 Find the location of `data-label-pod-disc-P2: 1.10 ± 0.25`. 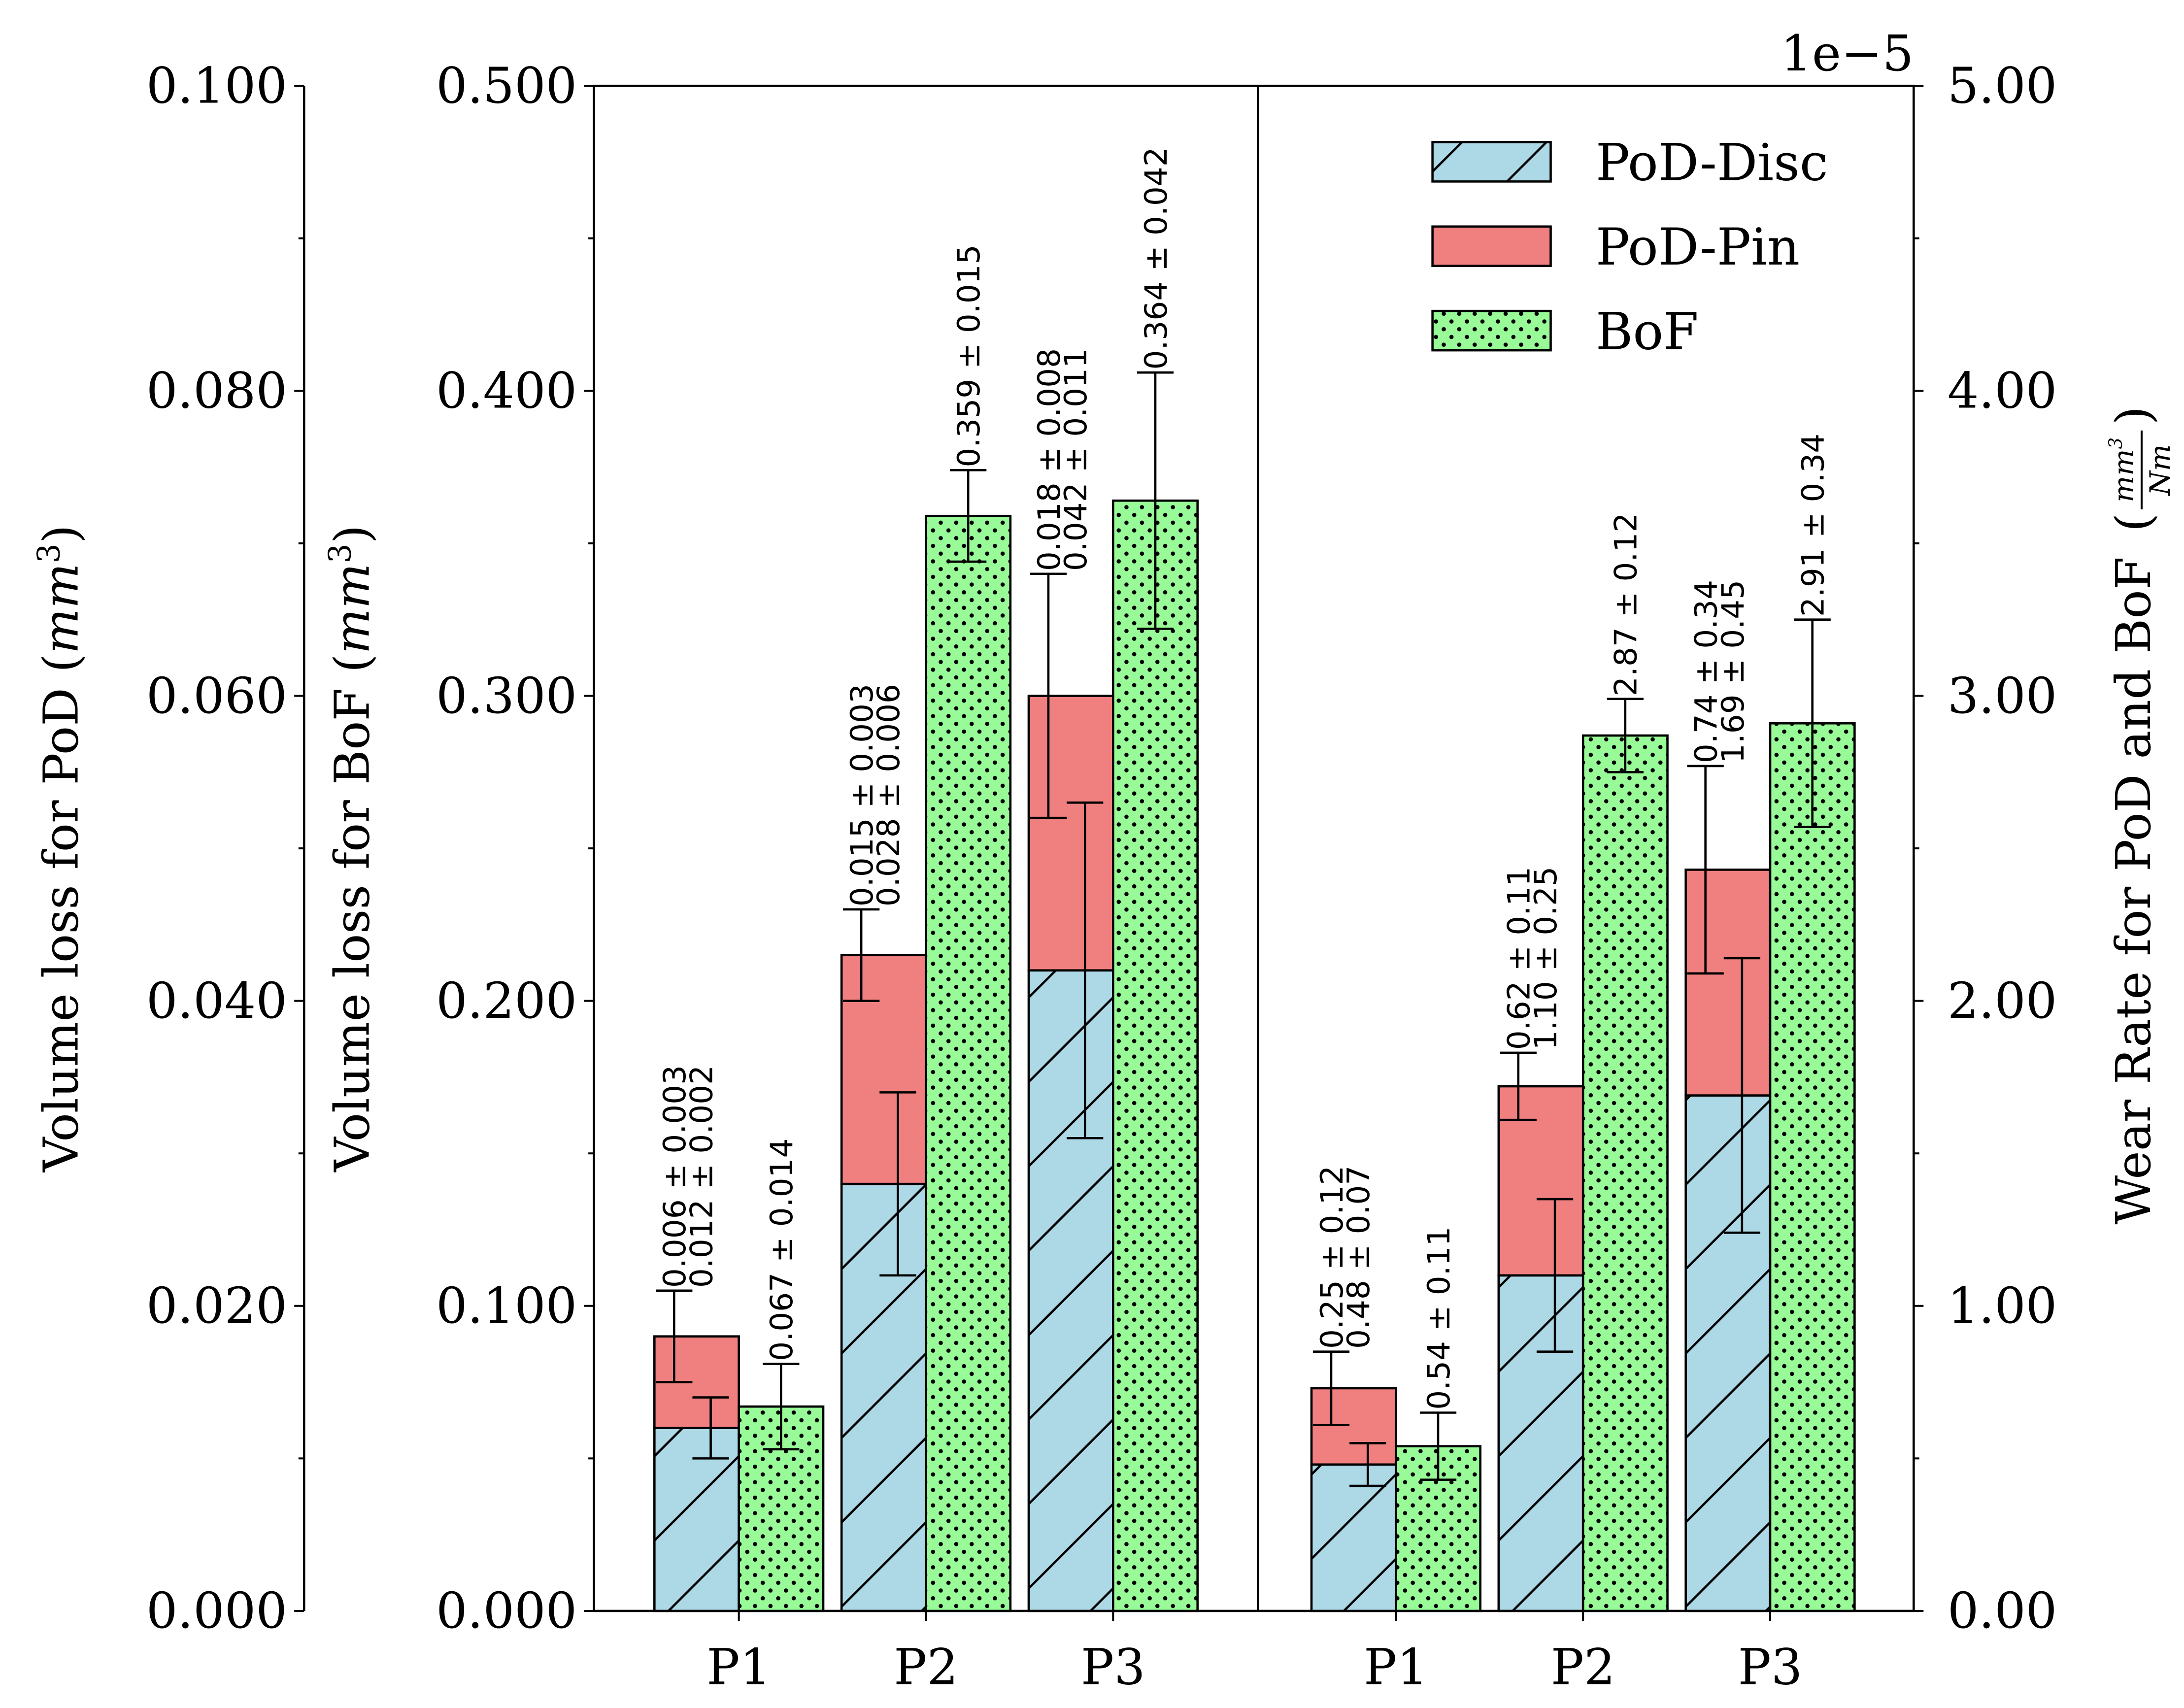

data-label-pod-disc-P2: 1.10 ± 0.25 is located at coordinates (1546, 958).